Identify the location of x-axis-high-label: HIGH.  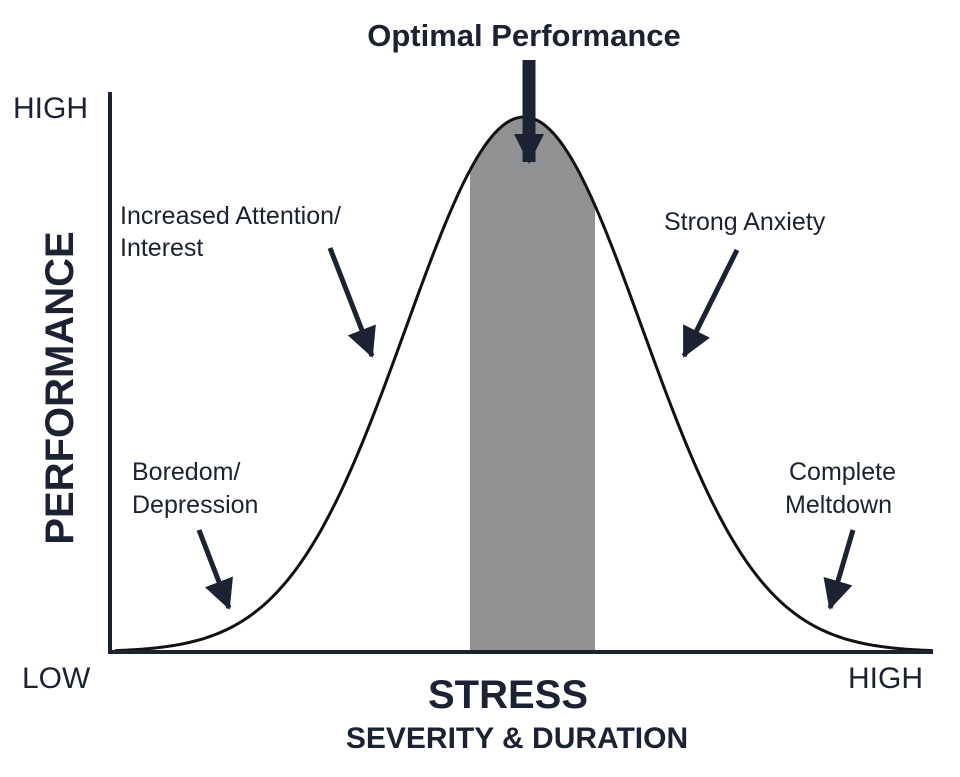
(885, 678).